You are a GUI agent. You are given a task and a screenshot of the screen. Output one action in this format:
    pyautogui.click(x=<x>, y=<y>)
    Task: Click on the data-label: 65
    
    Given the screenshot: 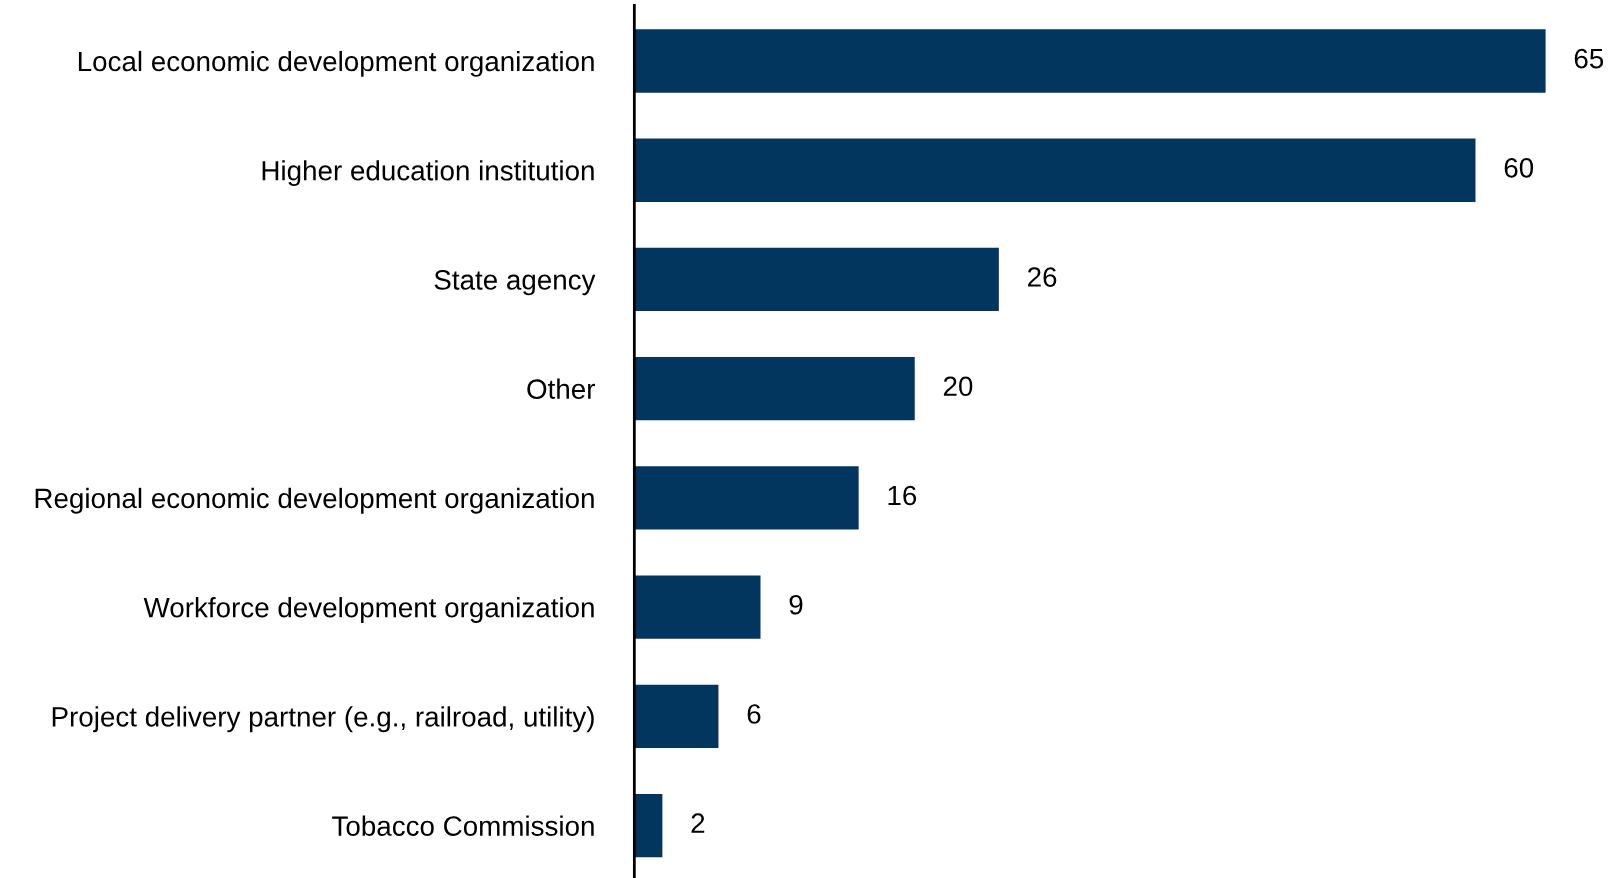 What is the action you would take?
    pyautogui.click(x=1589, y=58)
    